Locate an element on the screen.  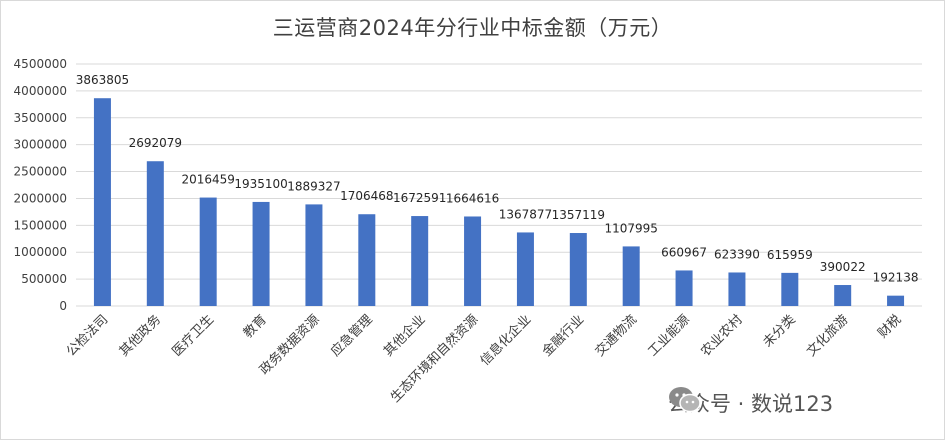
category-label: 医疗卫生 is located at coordinates (193, 335).